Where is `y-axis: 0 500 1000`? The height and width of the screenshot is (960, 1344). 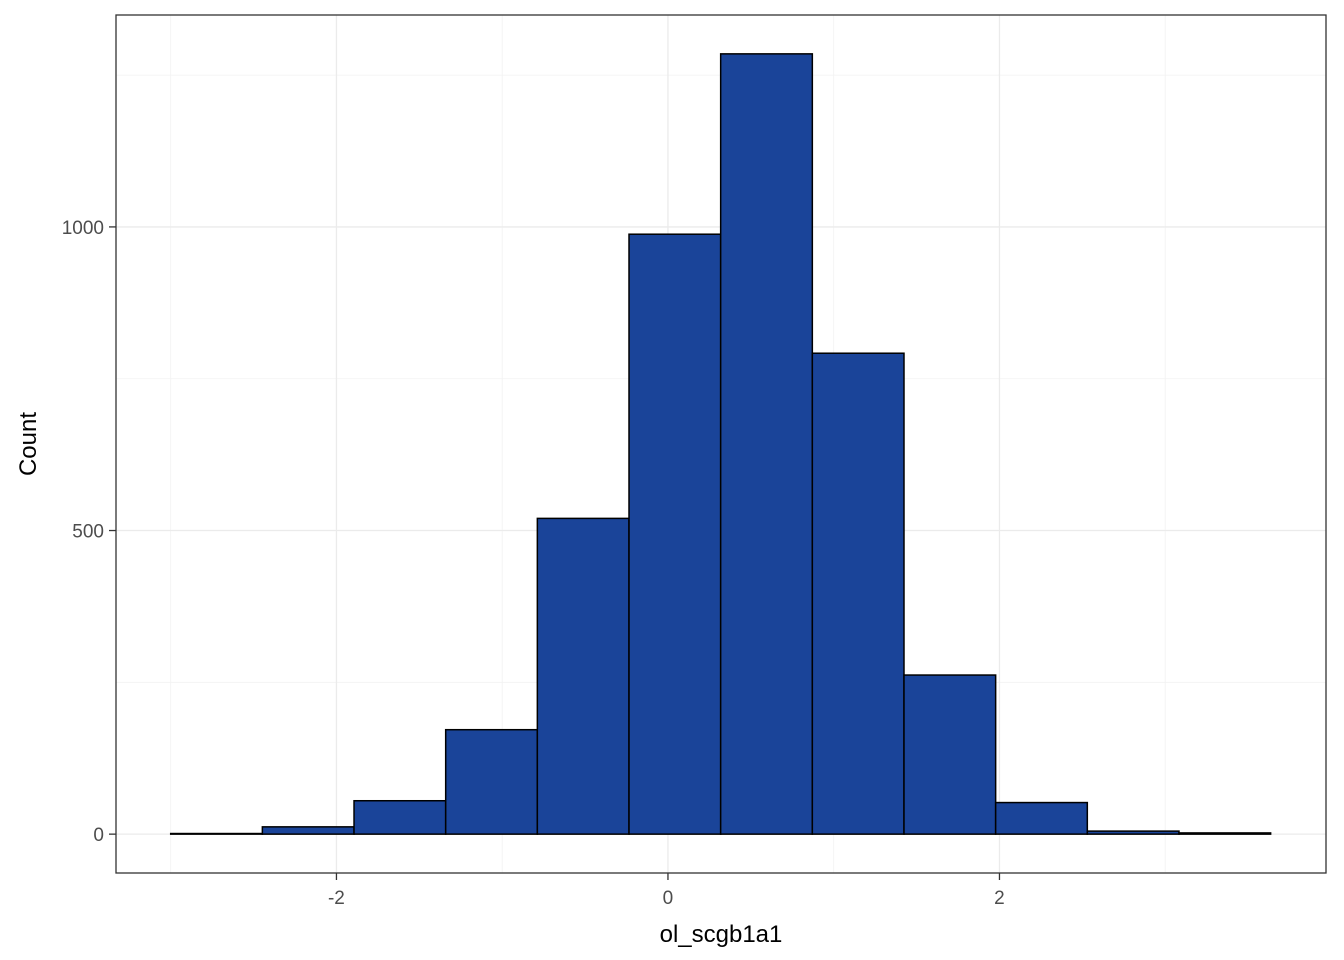 y-axis: 0 500 1000 is located at coordinates (89, 532).